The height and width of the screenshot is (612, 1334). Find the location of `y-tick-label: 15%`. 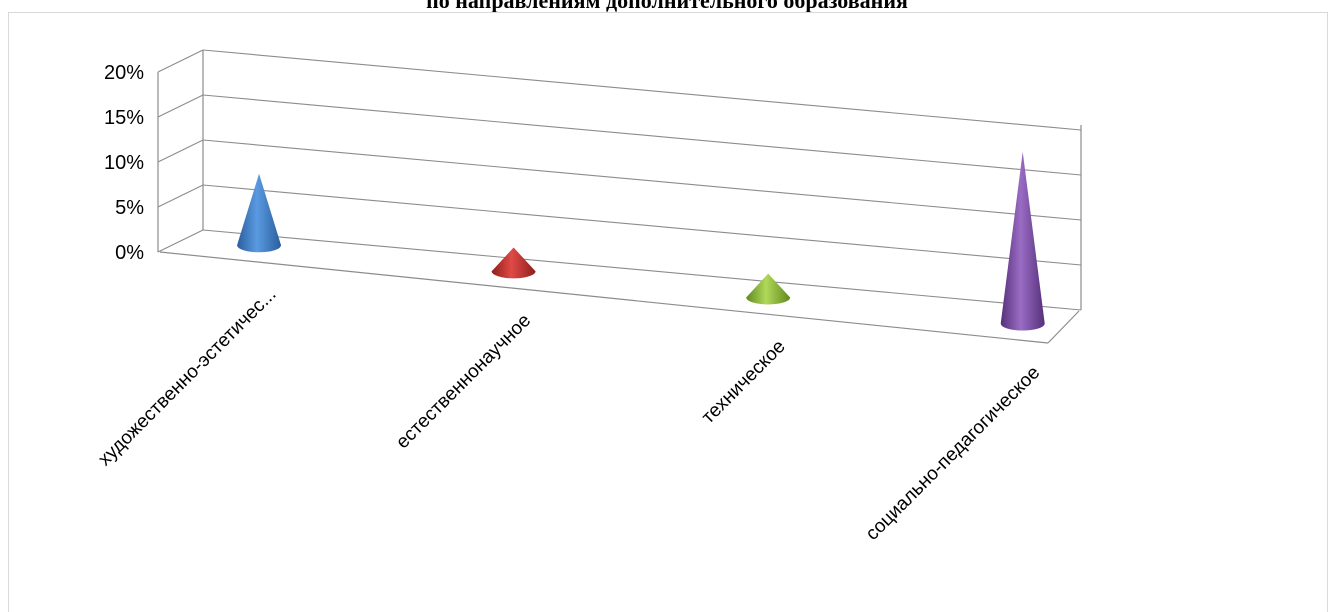

y-tick-label: 15% is located at coordinates (124, 118).